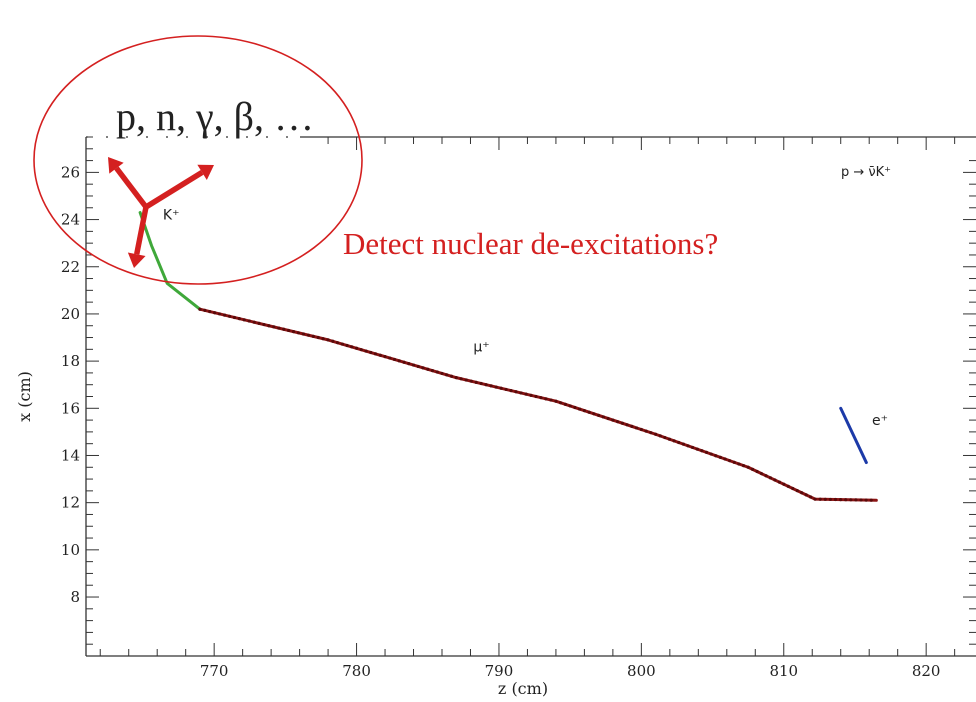 The image size is (976, 702). What do you see at coordinates (214, 671) in the screenshot?
I see `x-tick-label: 770` at bounding box center [214, 671].